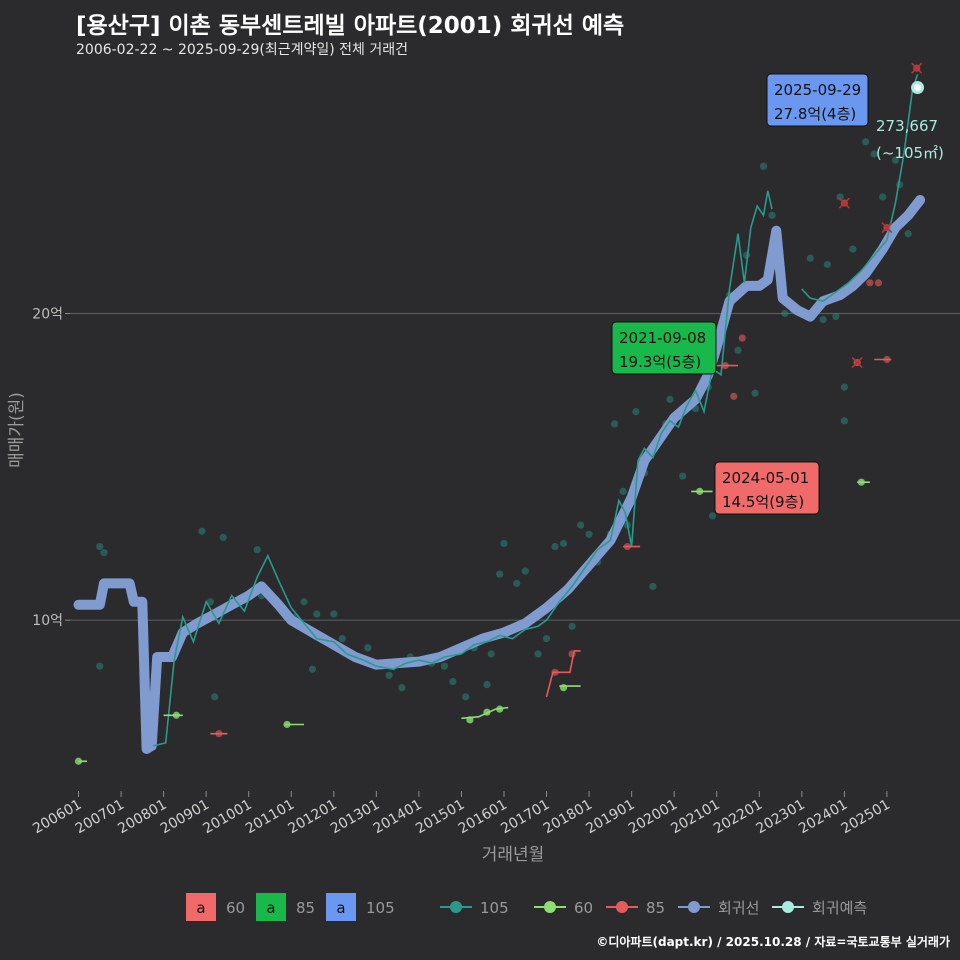  Describe the element at coordinates (819, 908) in the screenshot. I see `legend-line-item: 회귀예측` at that location.